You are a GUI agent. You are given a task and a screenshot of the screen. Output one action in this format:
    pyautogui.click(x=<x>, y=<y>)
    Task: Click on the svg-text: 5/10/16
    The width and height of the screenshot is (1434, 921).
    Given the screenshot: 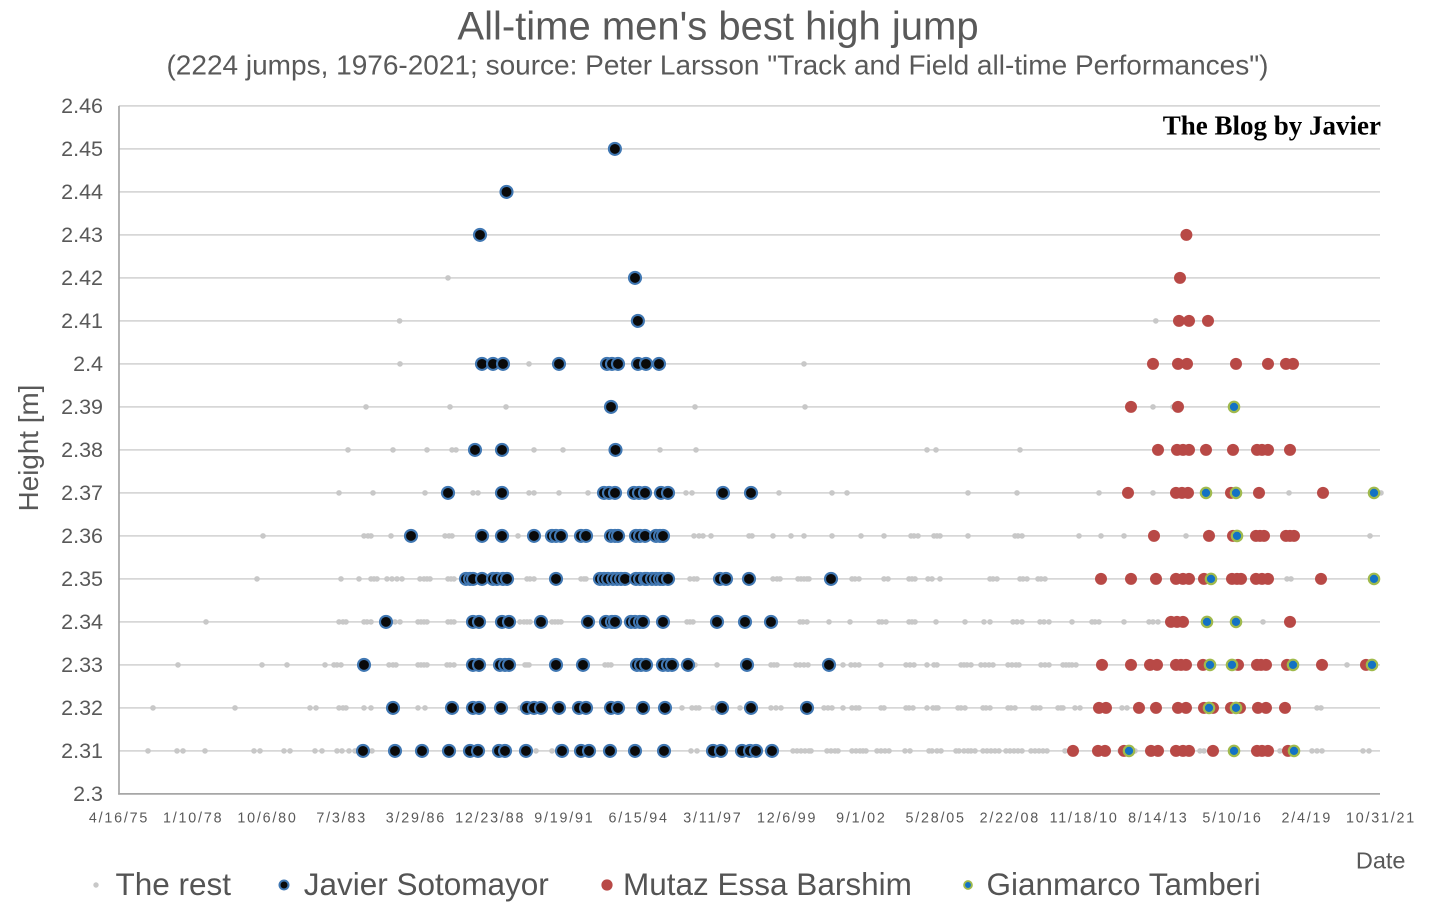 What is the action you would take?
    pyautogui.click(x=1232, y=819)
    